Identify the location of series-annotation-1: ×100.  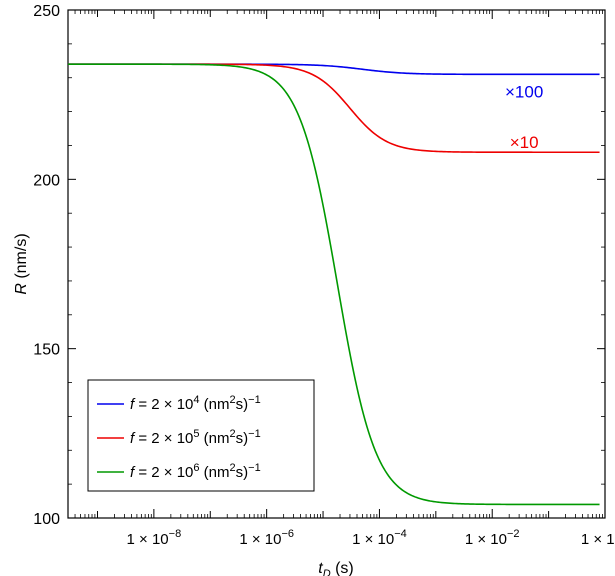
(524, 91).